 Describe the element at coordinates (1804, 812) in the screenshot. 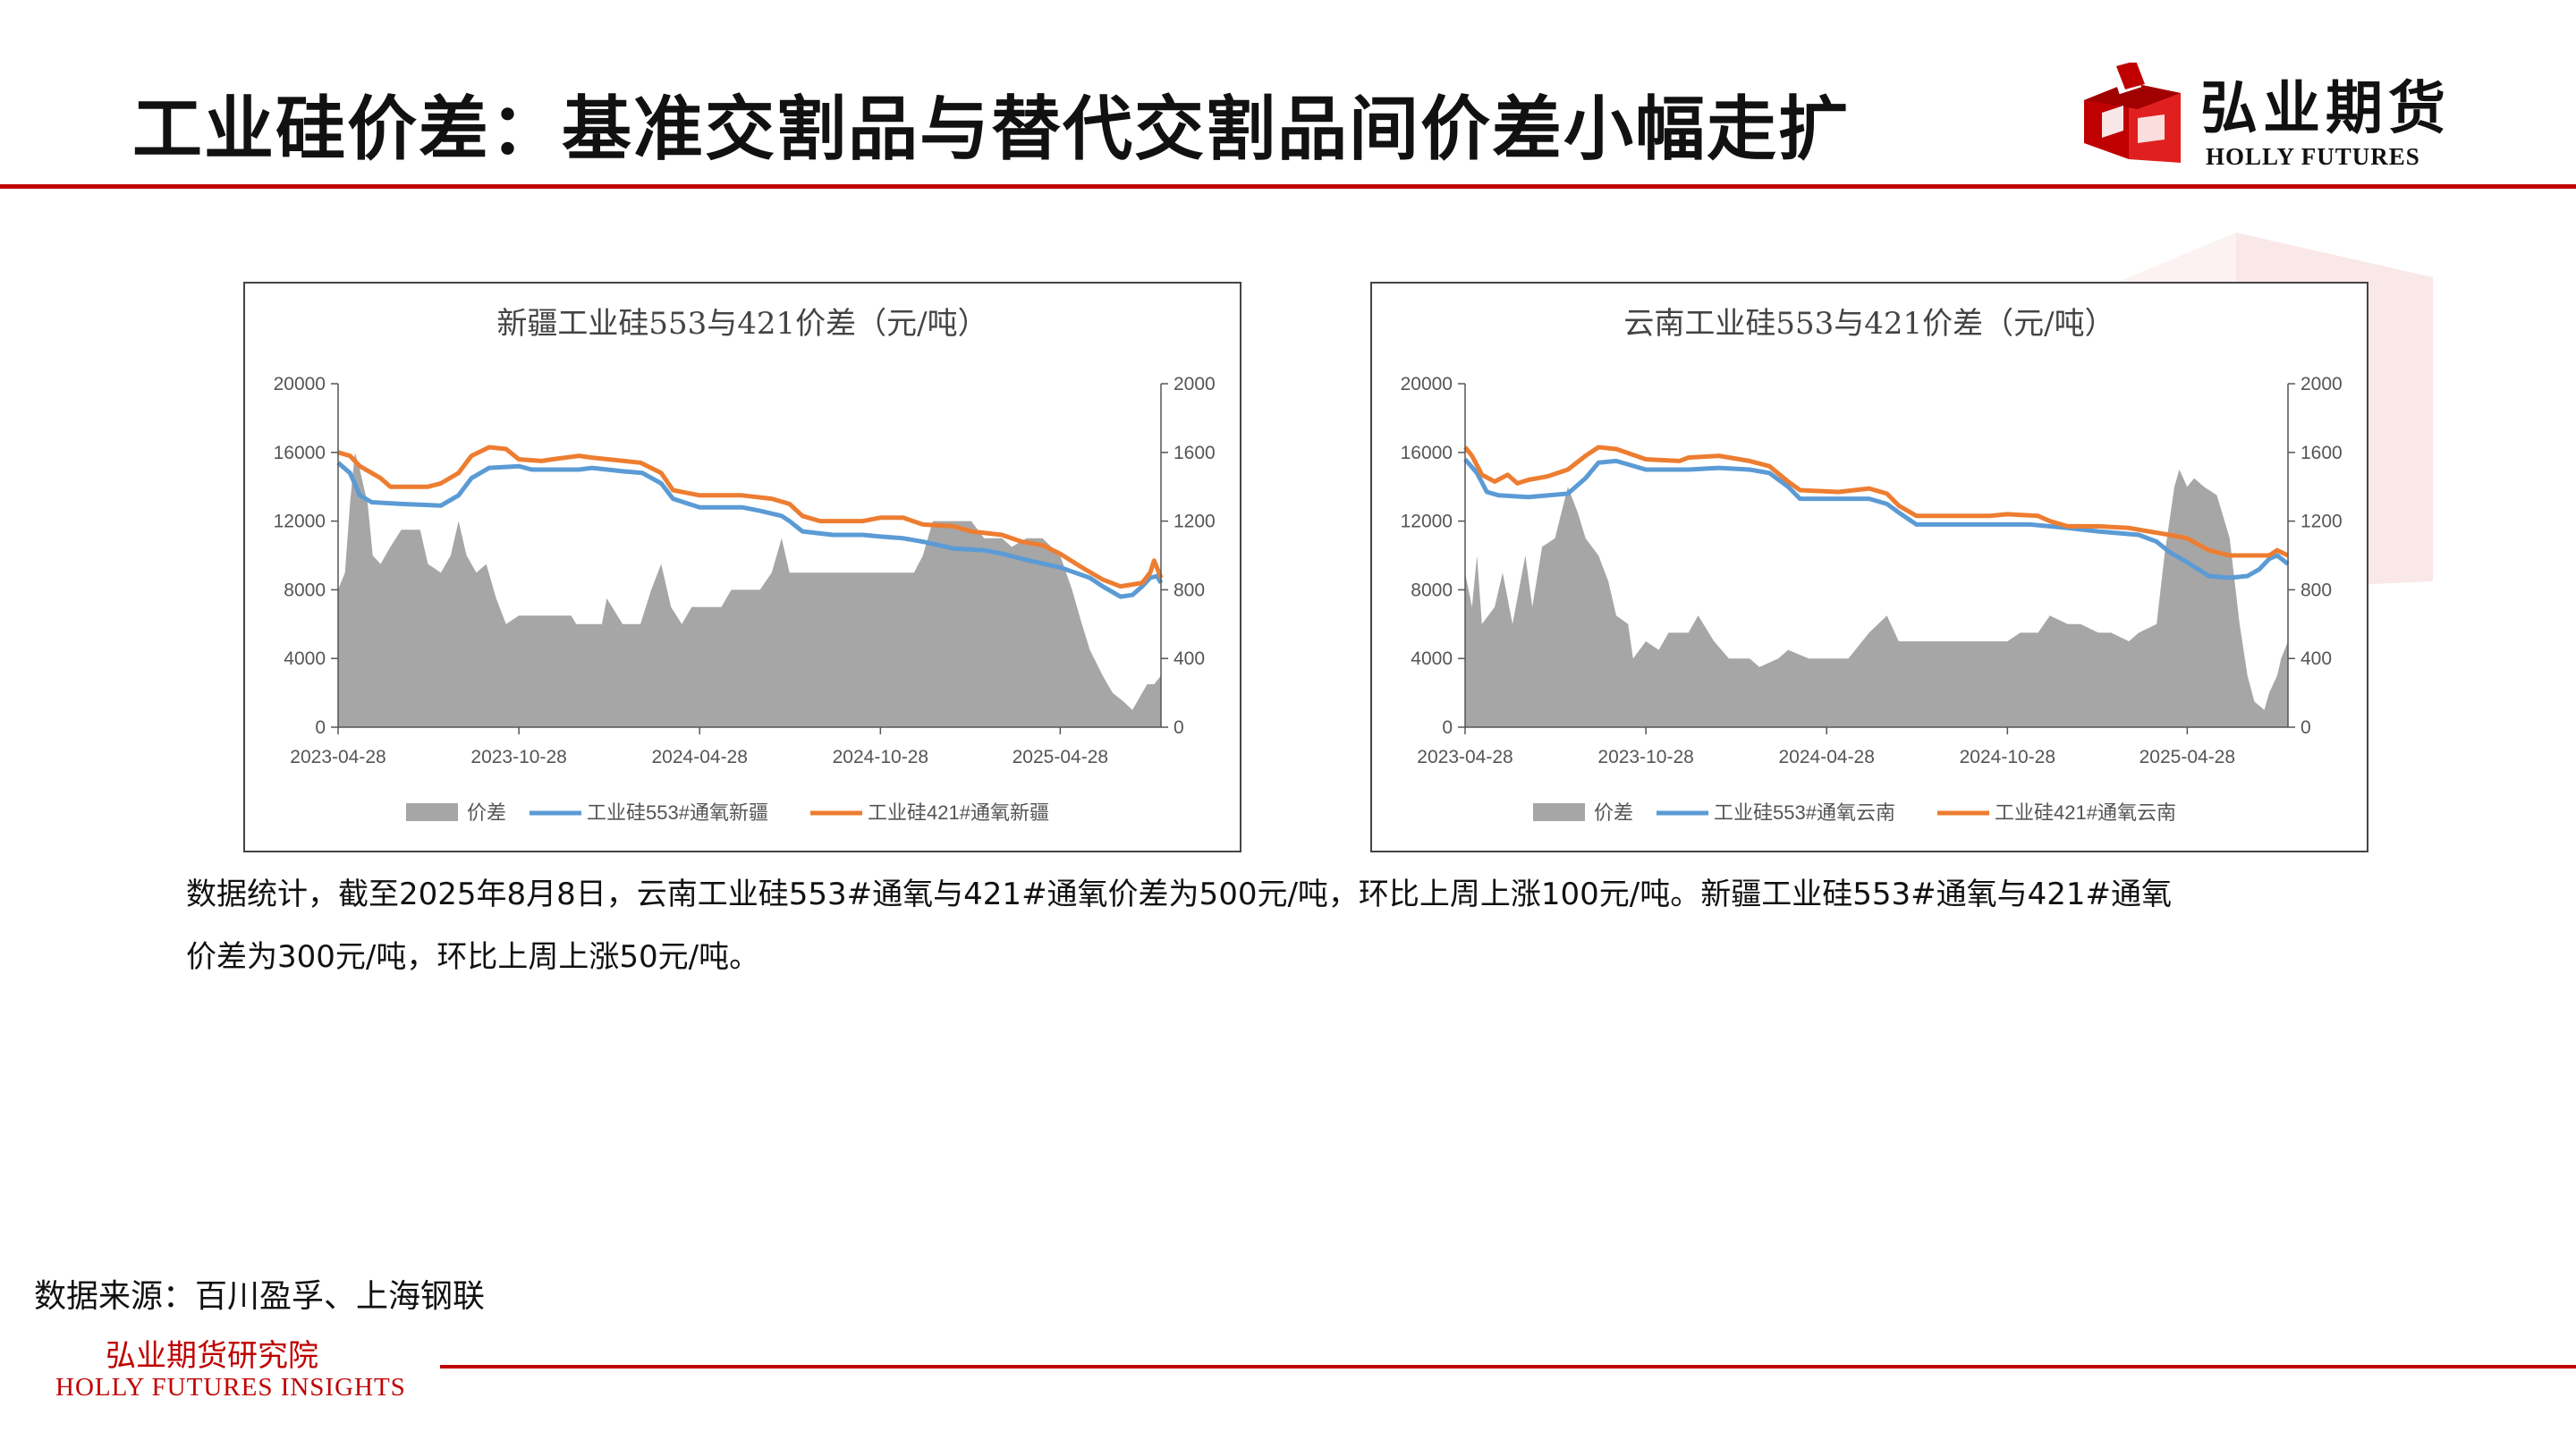

I see `legend-label-553: 工业硅553#通氧云南` at that location.